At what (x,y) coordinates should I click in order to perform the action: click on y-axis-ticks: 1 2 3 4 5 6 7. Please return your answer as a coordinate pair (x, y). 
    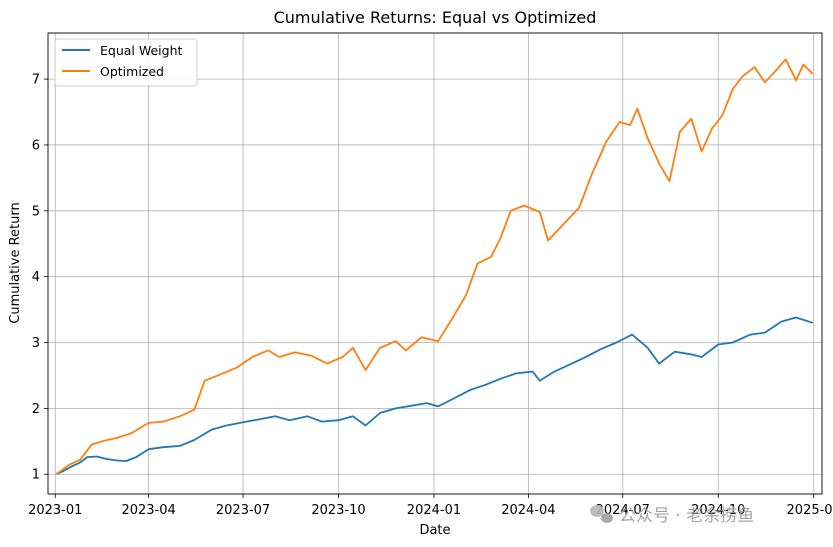
    Looking at the image, I should click on (40, 278).